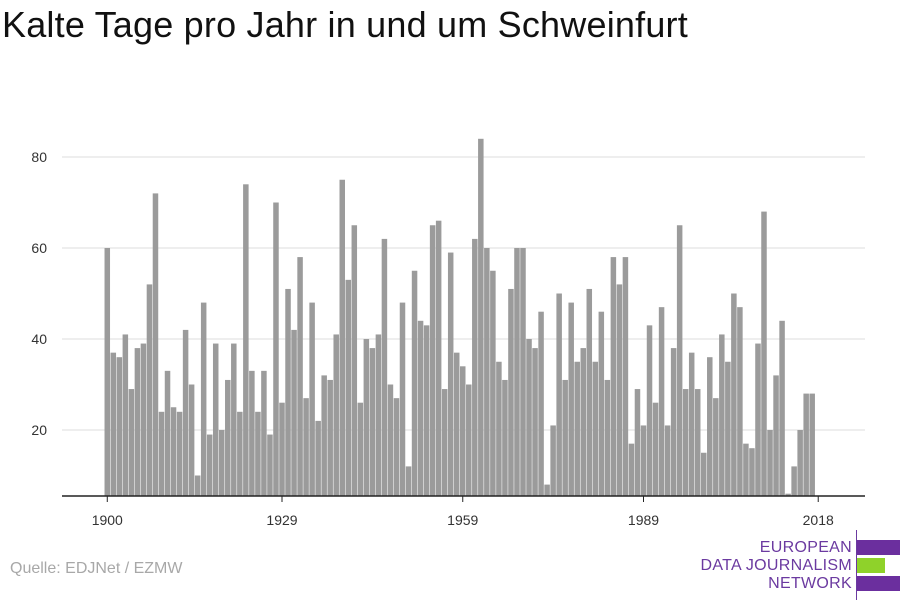 The height and width of the screenshot is (600, 900). What do you see at coordinates (805, 547) in the screenshot?
I see `logo-text-line: EUROPEAN` at bounding box center [805, 547].